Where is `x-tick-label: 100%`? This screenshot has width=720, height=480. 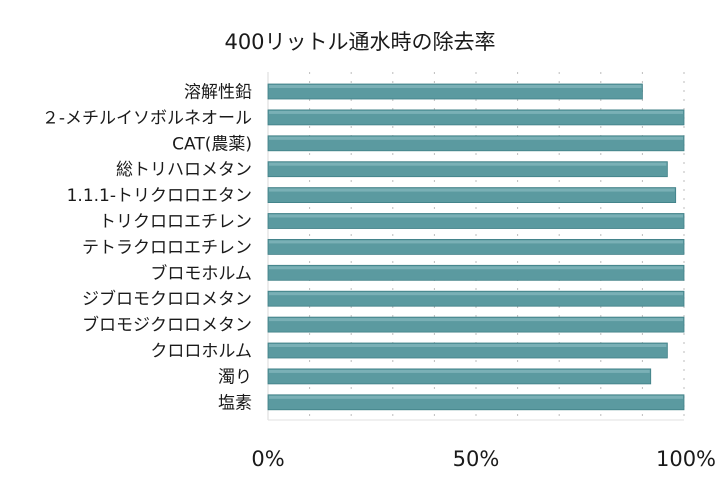
x-tick-label: 100% is located at coordinates (686, 459).